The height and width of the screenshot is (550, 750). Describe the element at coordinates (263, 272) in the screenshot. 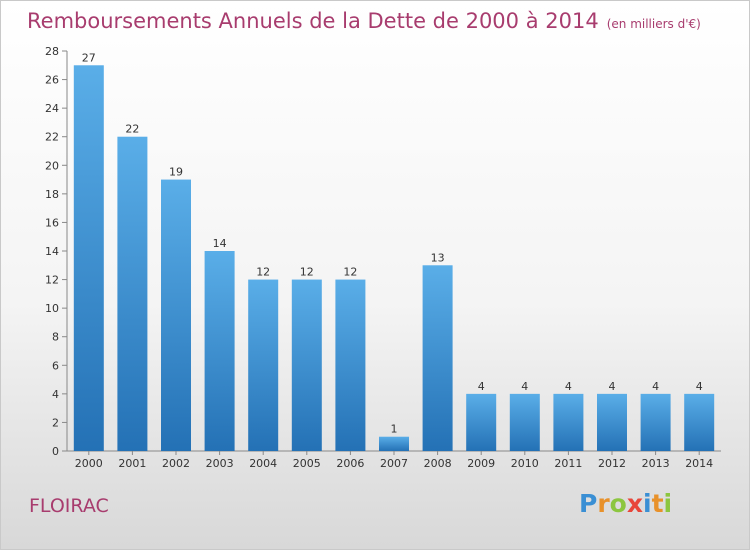

I see `value-label-2004: 12` at that location.